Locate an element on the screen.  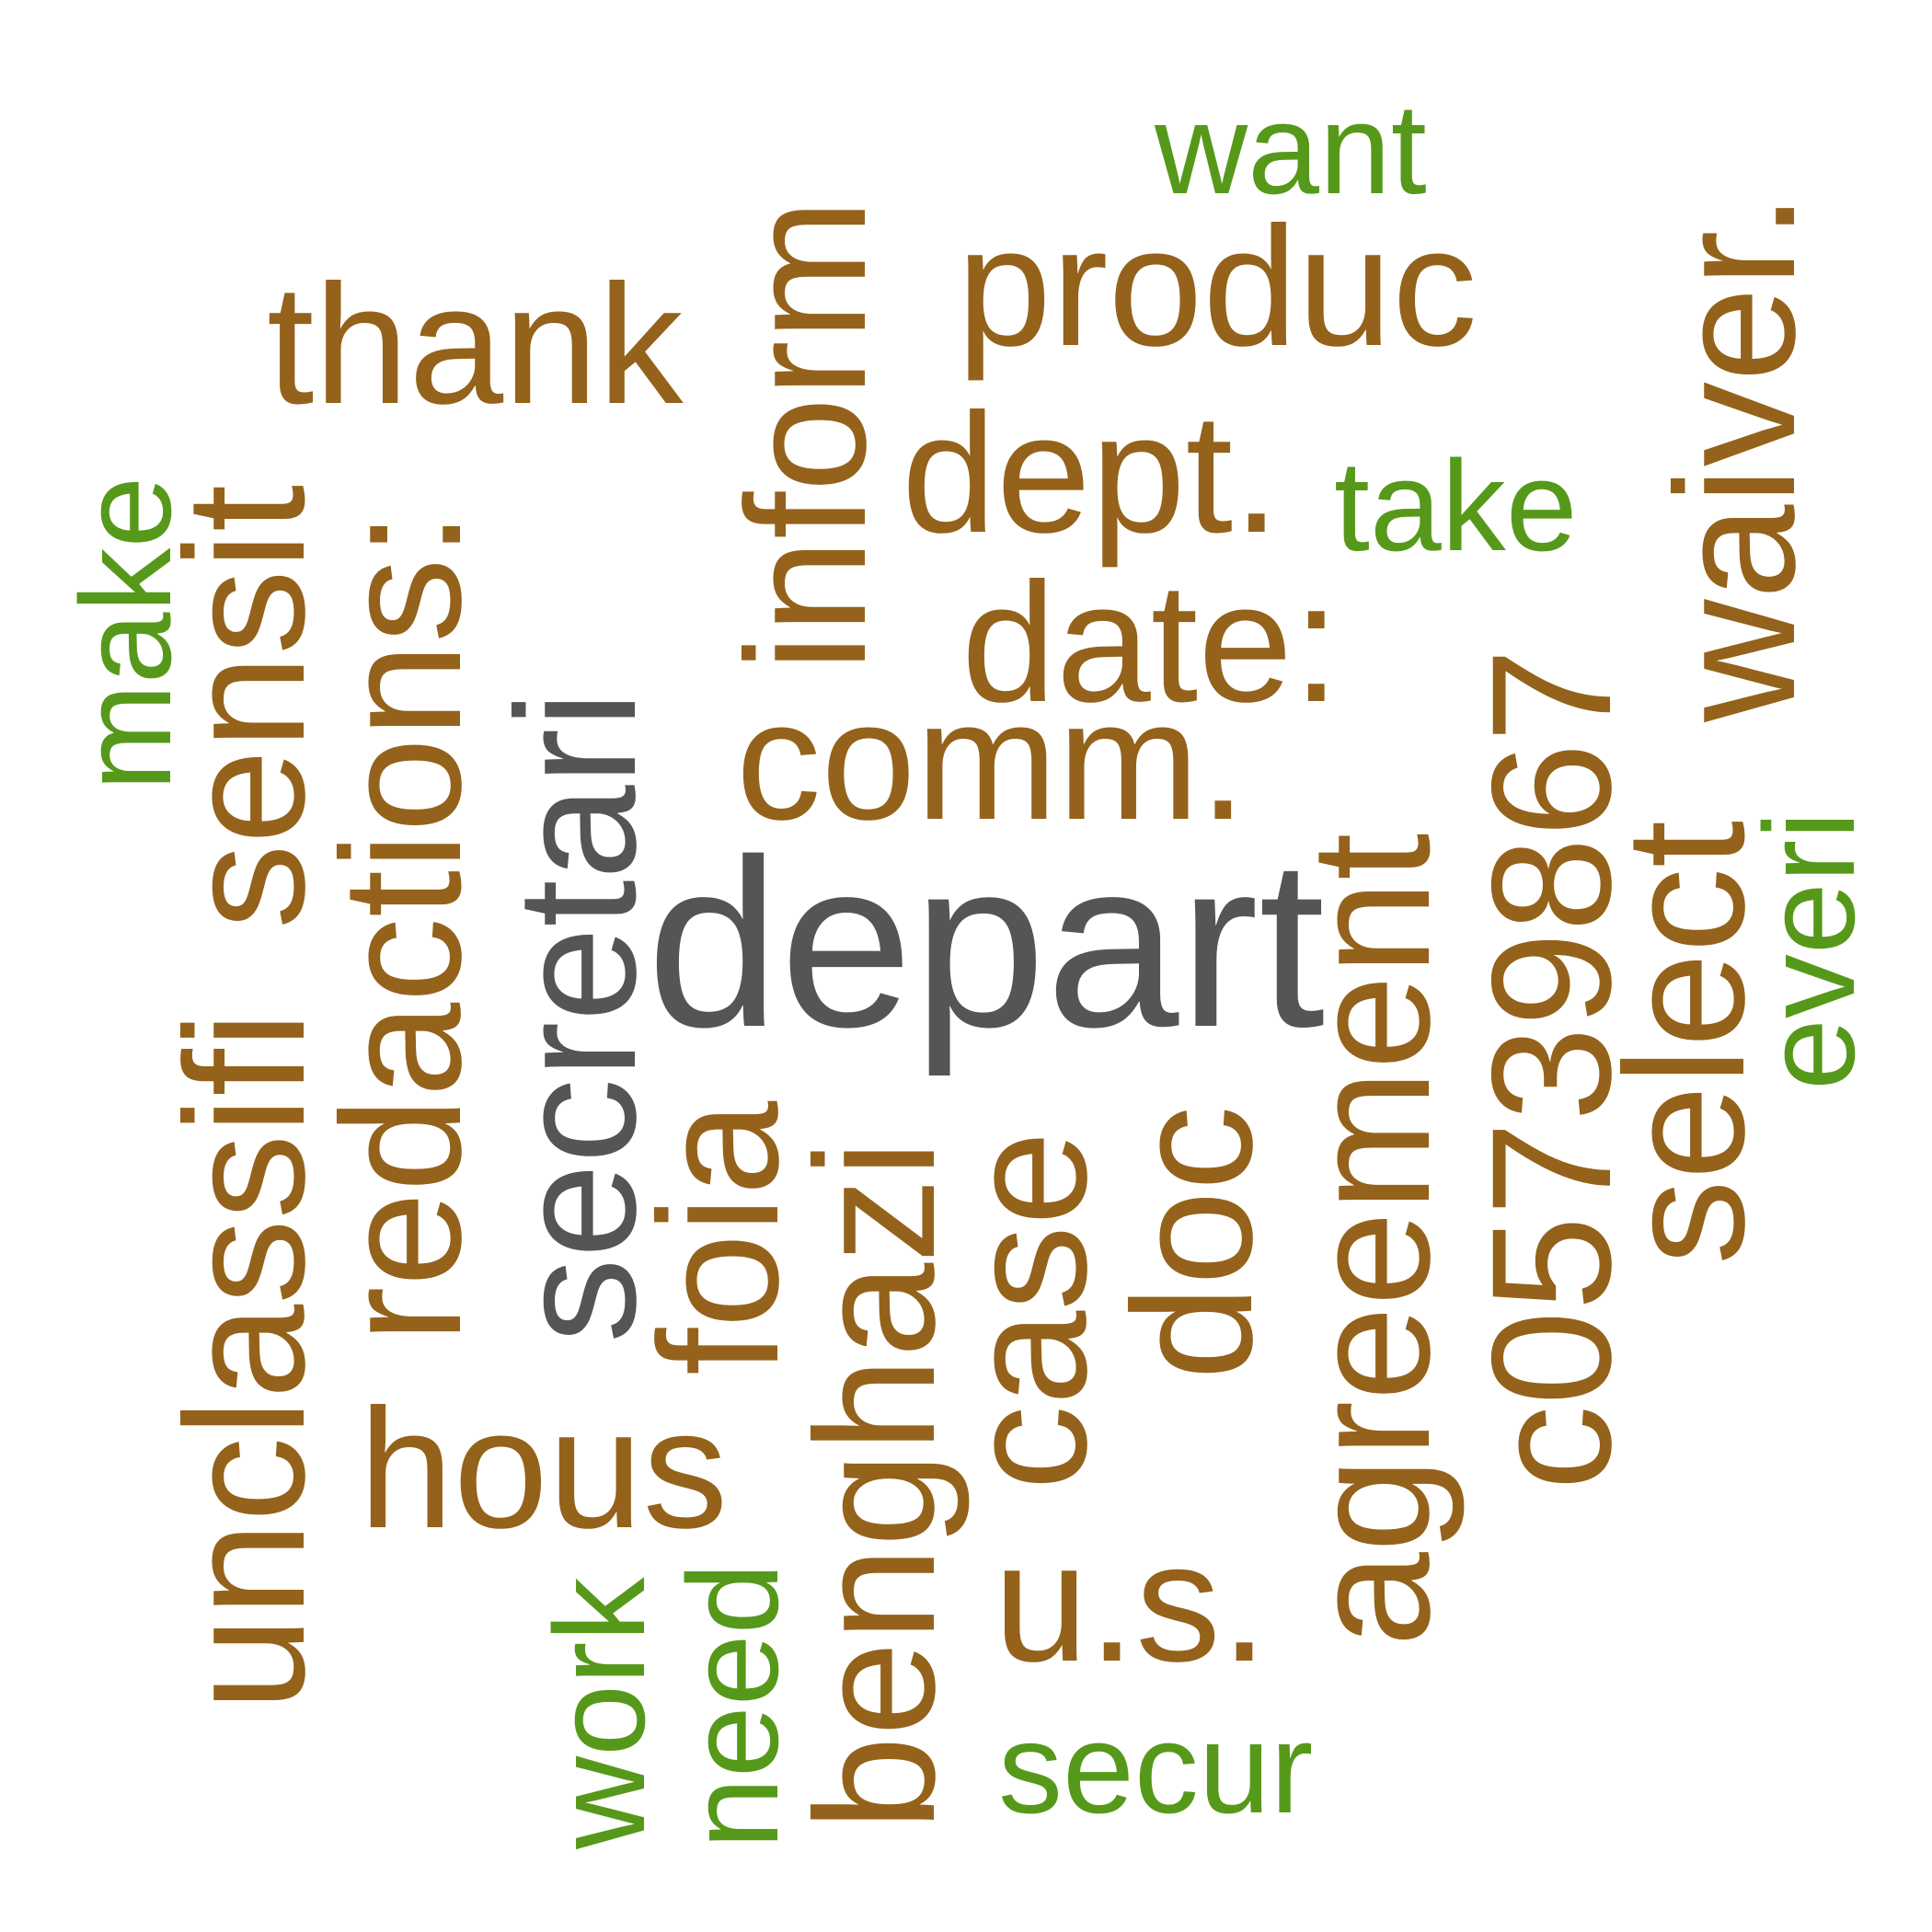
word-unclassifi: unclassifi is located at coordinates (245, 1361).